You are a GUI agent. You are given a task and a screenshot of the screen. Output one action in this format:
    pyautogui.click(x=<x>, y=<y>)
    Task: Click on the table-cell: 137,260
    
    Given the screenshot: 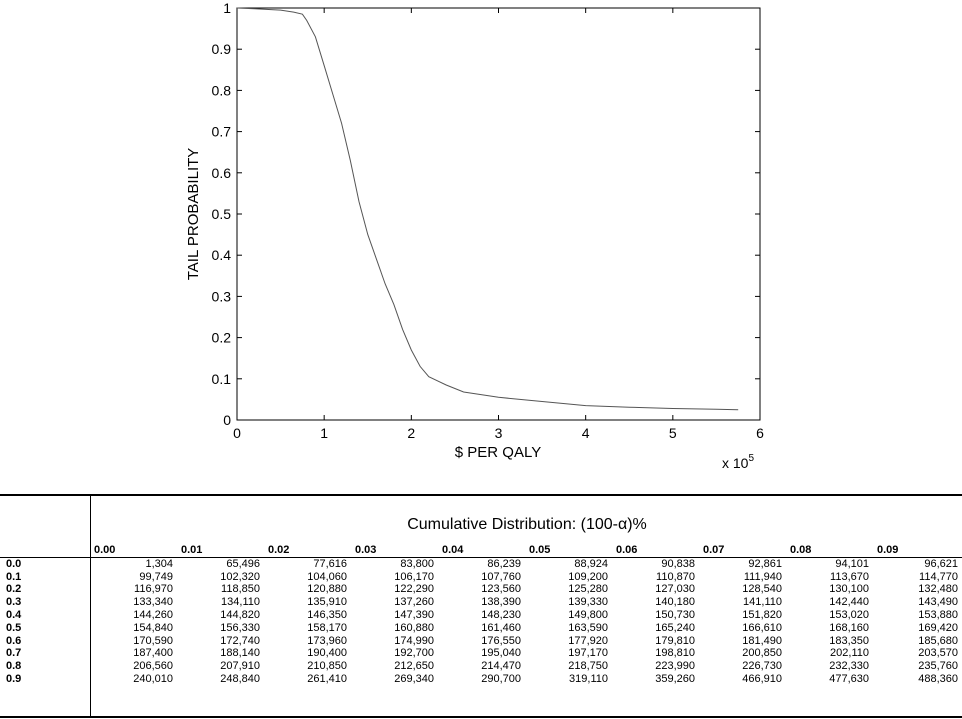 What is the action you would take?
    pyautogui.click(x=414, y=602)
    